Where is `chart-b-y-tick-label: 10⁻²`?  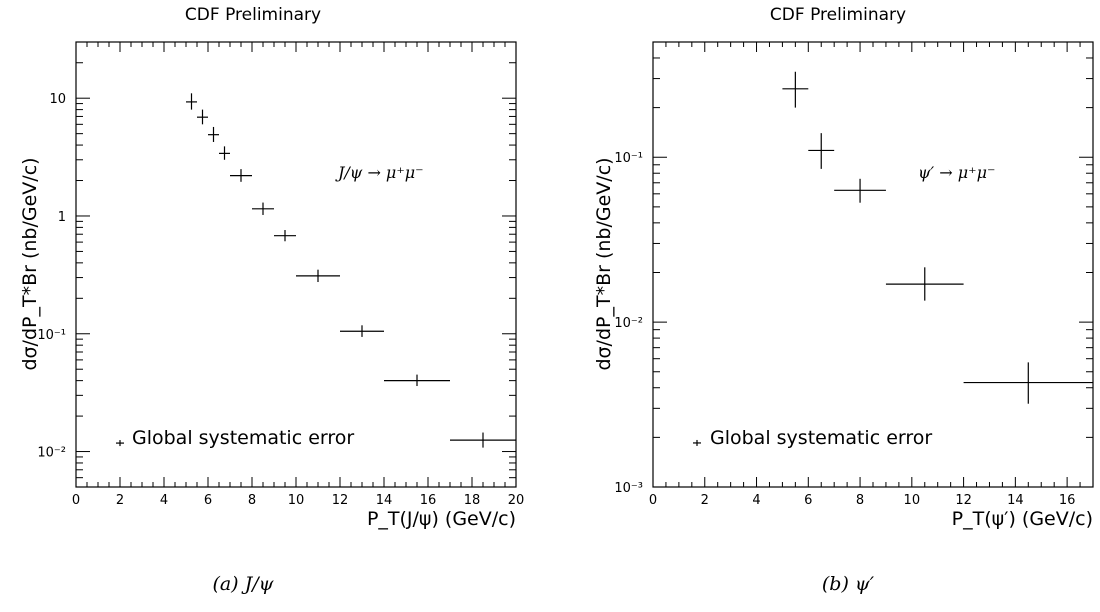
chart-b-y-tick-label: 10⁻² is located at coordinates (628, 323).